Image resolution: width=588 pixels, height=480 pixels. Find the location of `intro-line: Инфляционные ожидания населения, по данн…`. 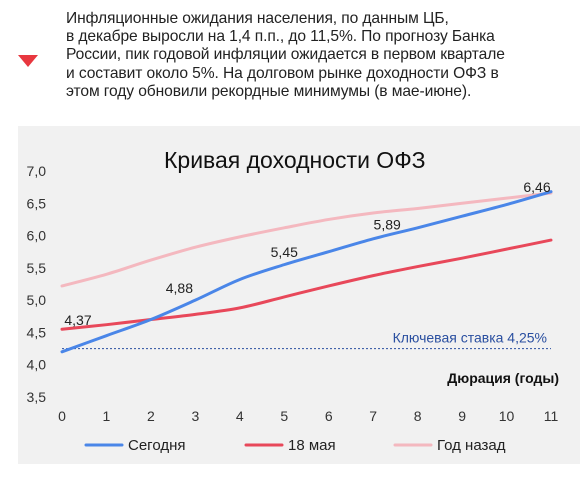

intro-line: Инфляционные ожидания населения, по данн… is located at coordinates (257, 18).